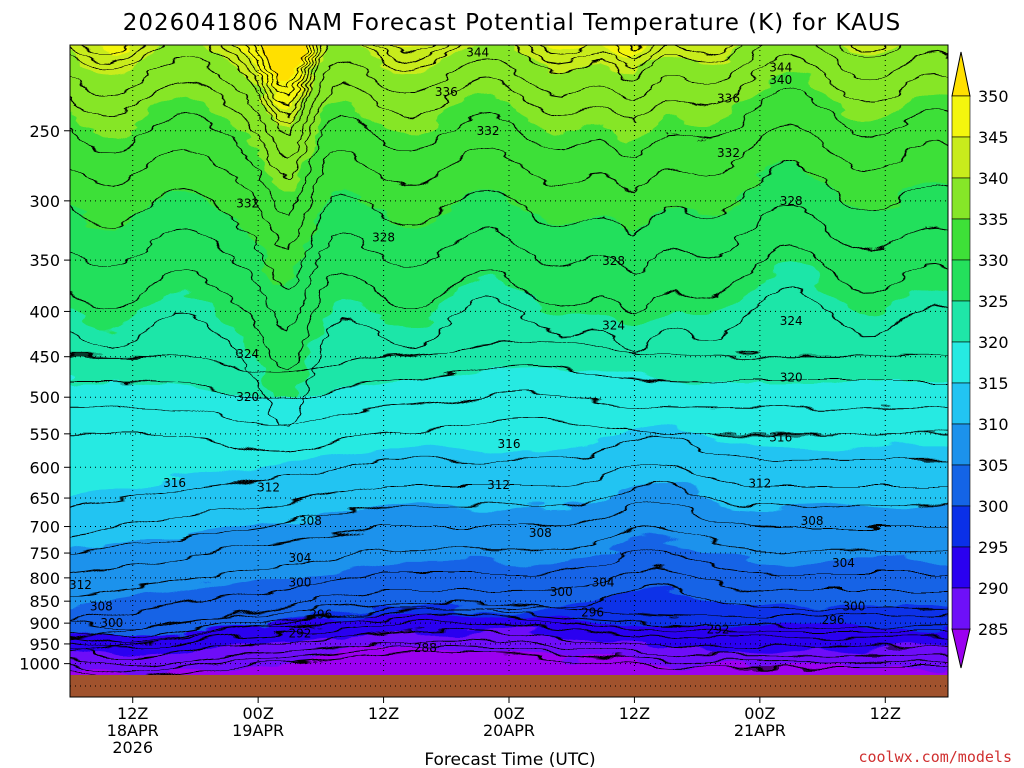 The image size is (1024, 768). Describe the element at coordinates (935, 757) in the screenshot. I see `credit-text: coolwx.com/models` at that location.